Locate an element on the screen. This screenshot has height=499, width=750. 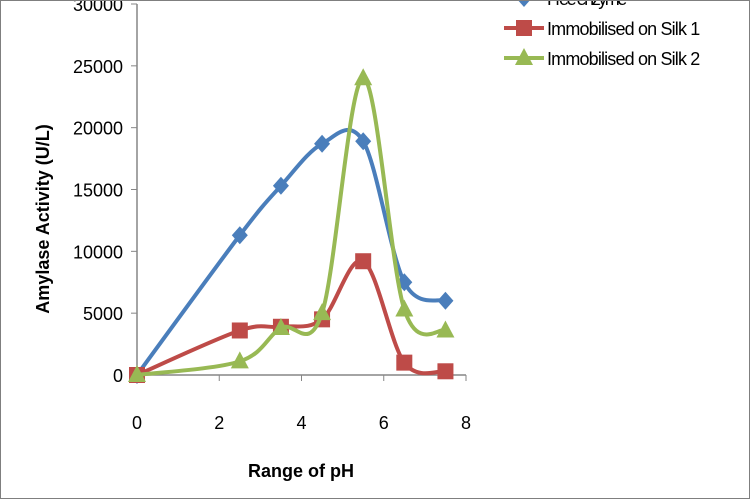
y-tick-label: 0 is located at coordinates (118, 376).